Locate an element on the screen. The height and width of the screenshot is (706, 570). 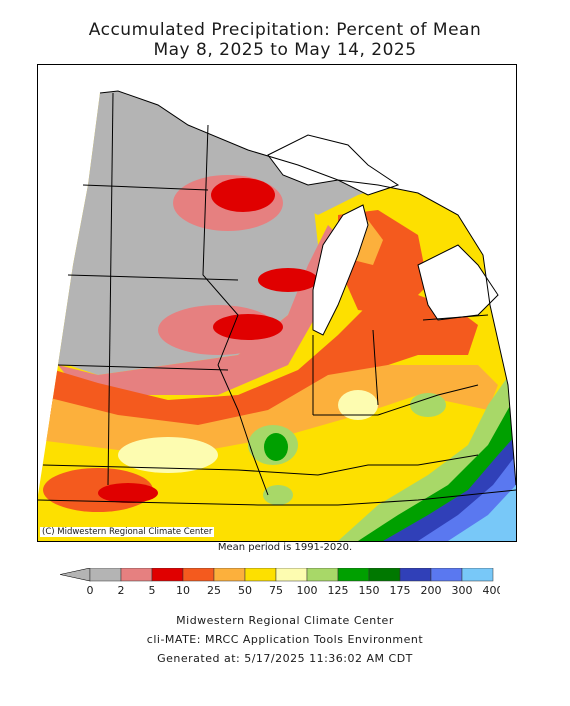
legend-tick-label: 175 is located at coordinates (400, 590).